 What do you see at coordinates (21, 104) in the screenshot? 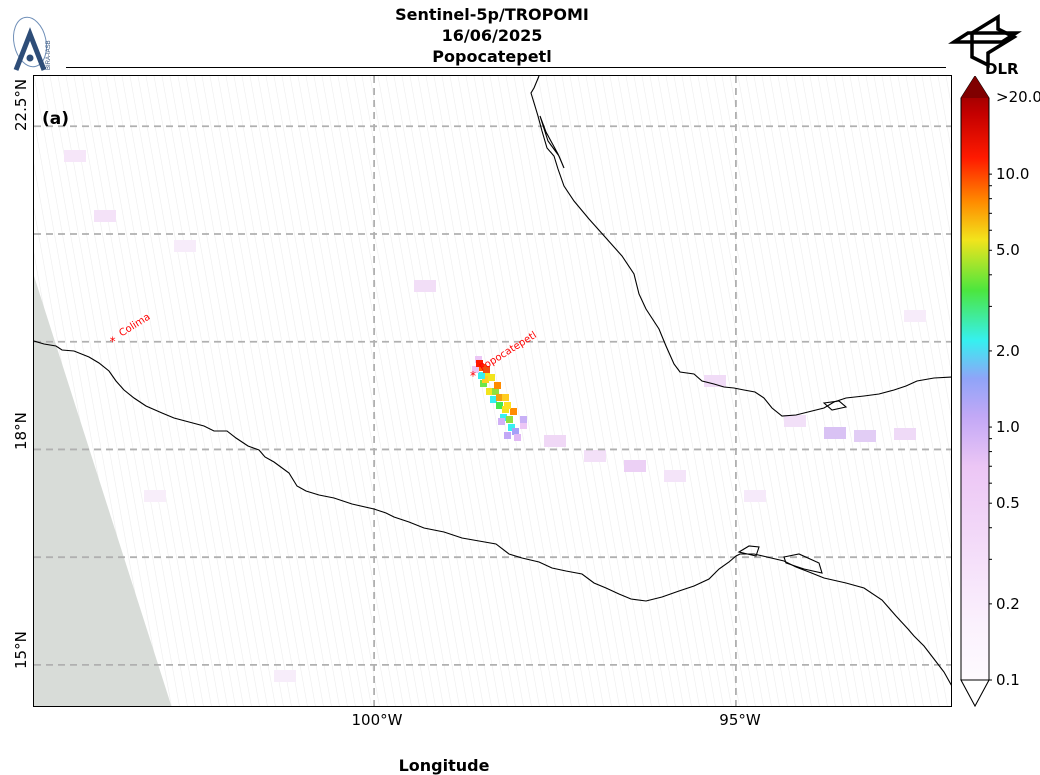
I see `lat-tick-label-22-5: 22.5°N` at bounding box center [21, 104].